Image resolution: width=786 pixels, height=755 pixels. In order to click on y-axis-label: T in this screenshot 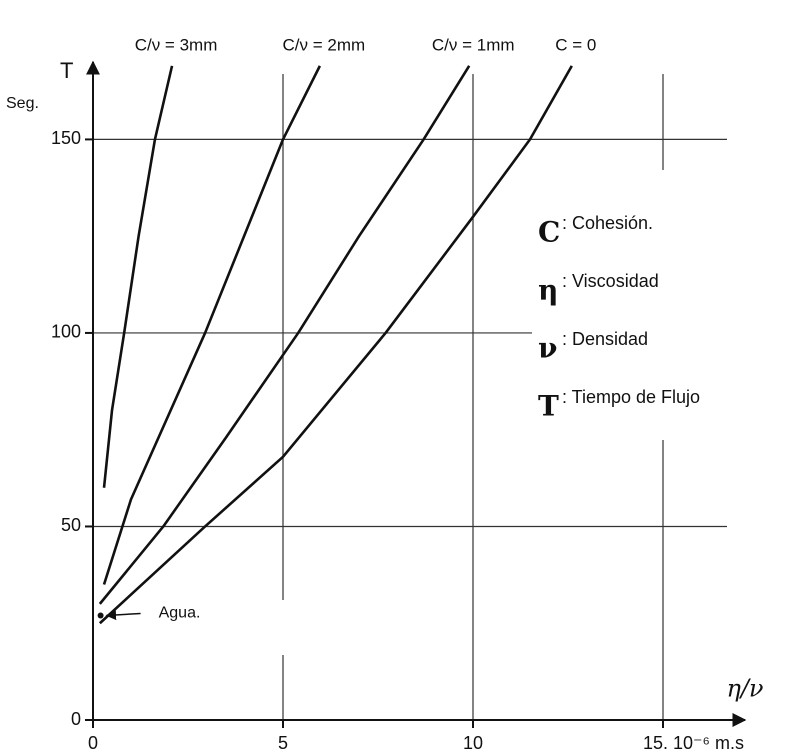, I will do `click(66, 70)`.